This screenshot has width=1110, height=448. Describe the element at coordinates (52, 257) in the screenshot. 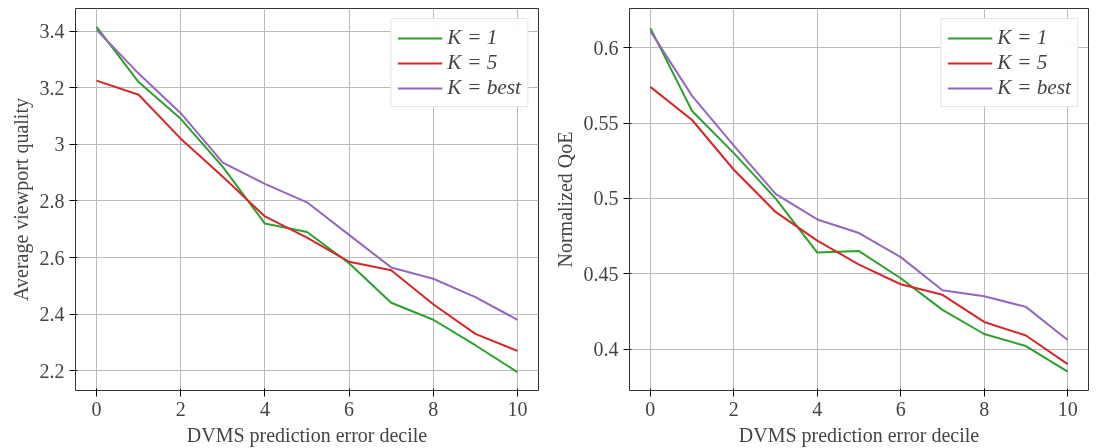

I see `y-tick-label: 2.6` at that location.